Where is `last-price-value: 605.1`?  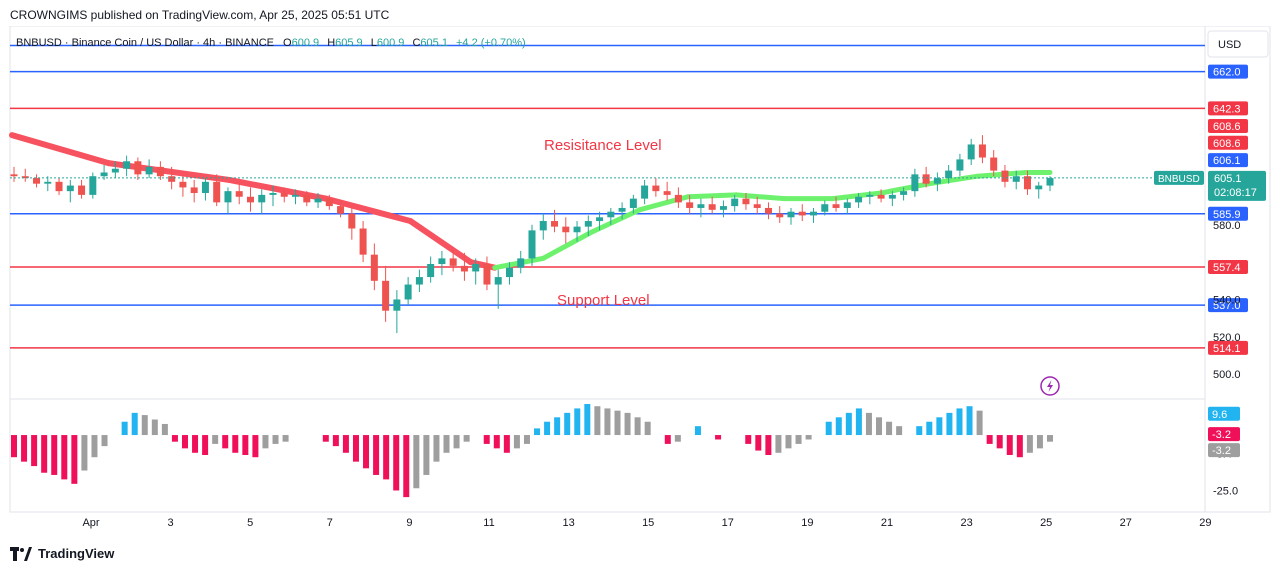
last-price-value: 605.1 is located at coordinates (1228, 179).